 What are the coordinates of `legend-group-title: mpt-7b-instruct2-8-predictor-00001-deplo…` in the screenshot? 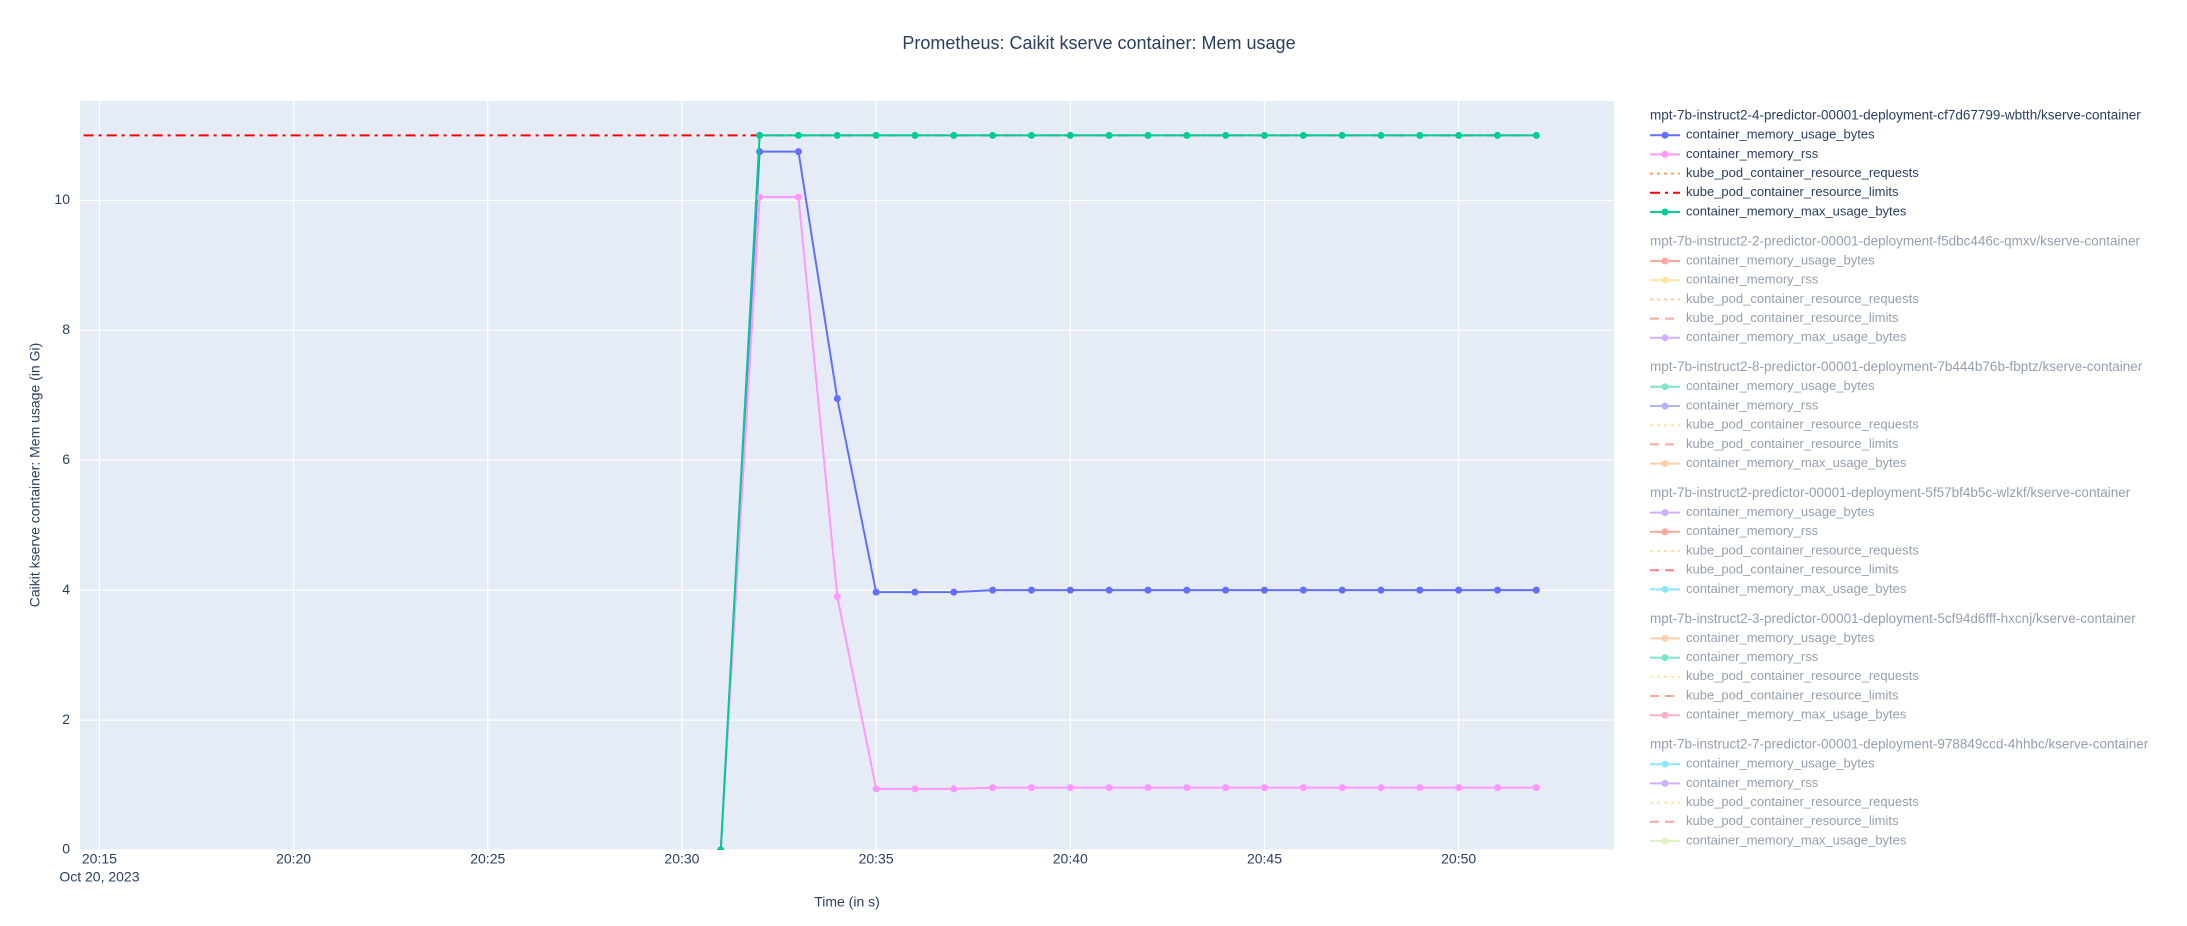 It's located at (1896, 366).